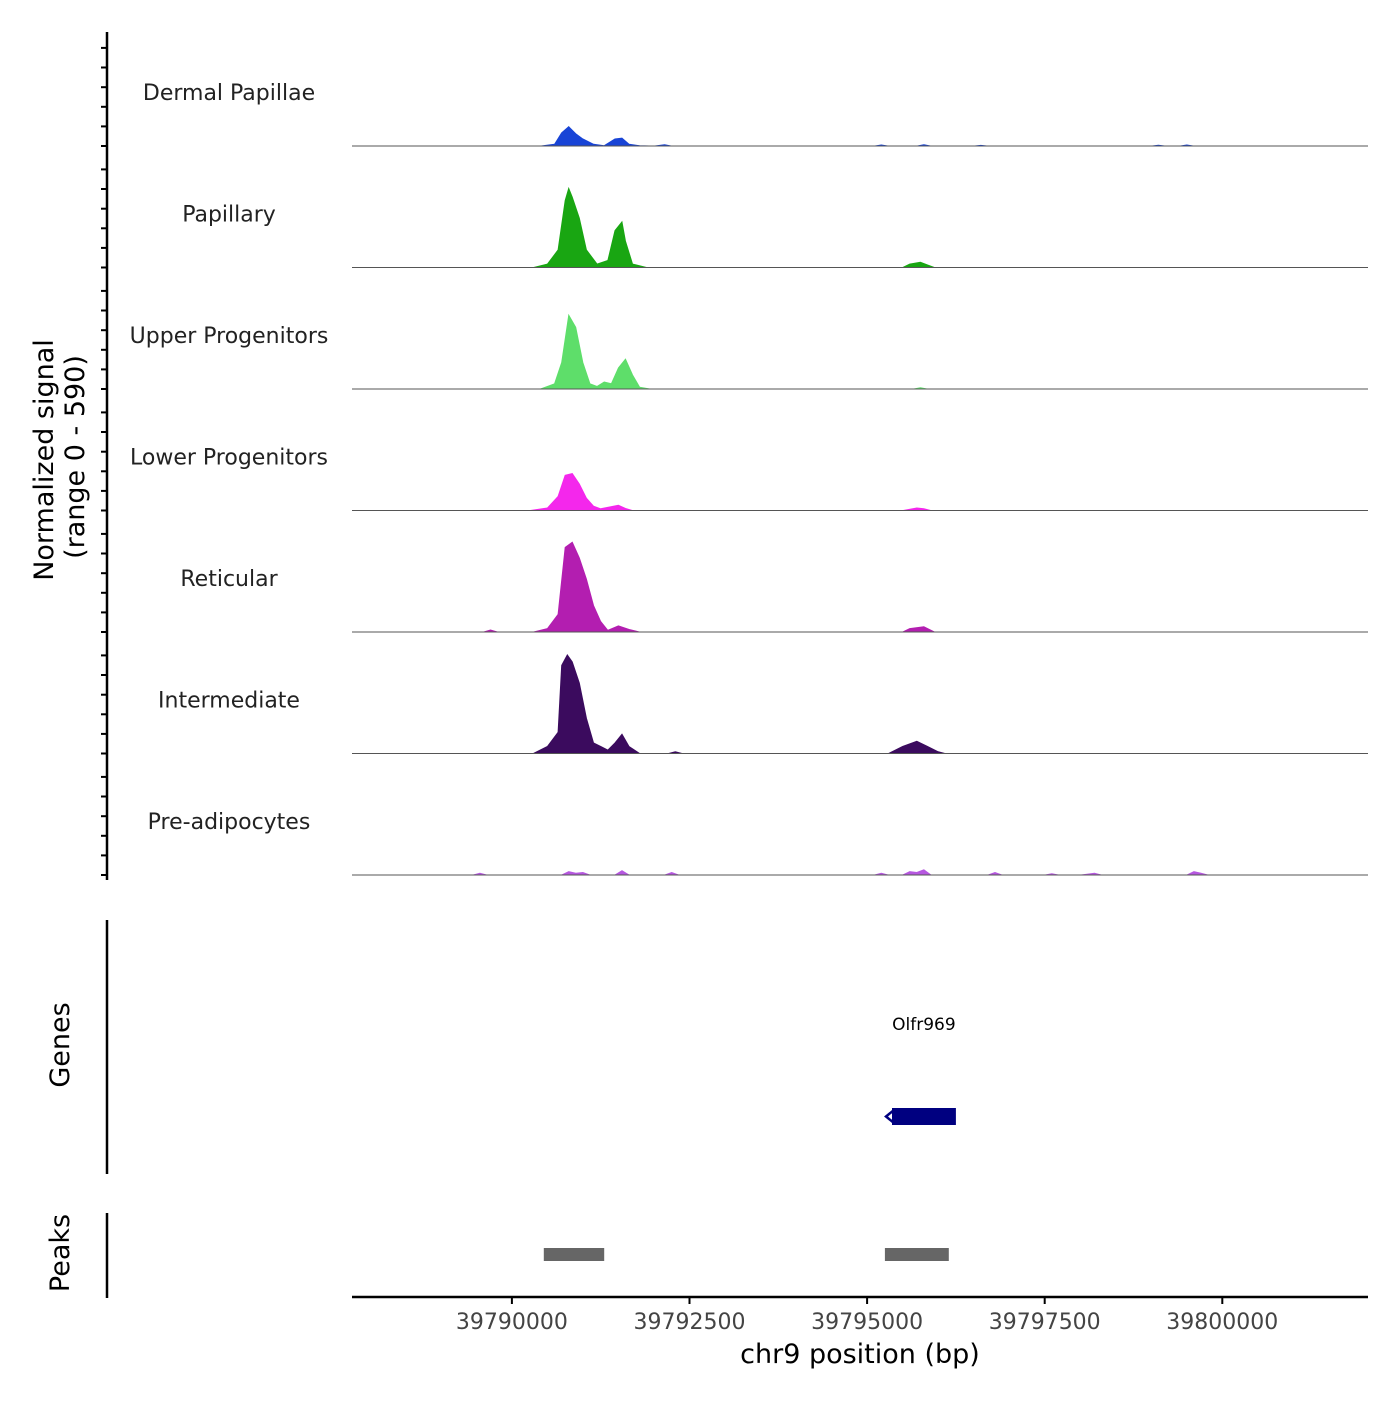 This screenshot has width=1400, height=1404. I want to click on signal-area-upper-progenitors, so click(860, 351).